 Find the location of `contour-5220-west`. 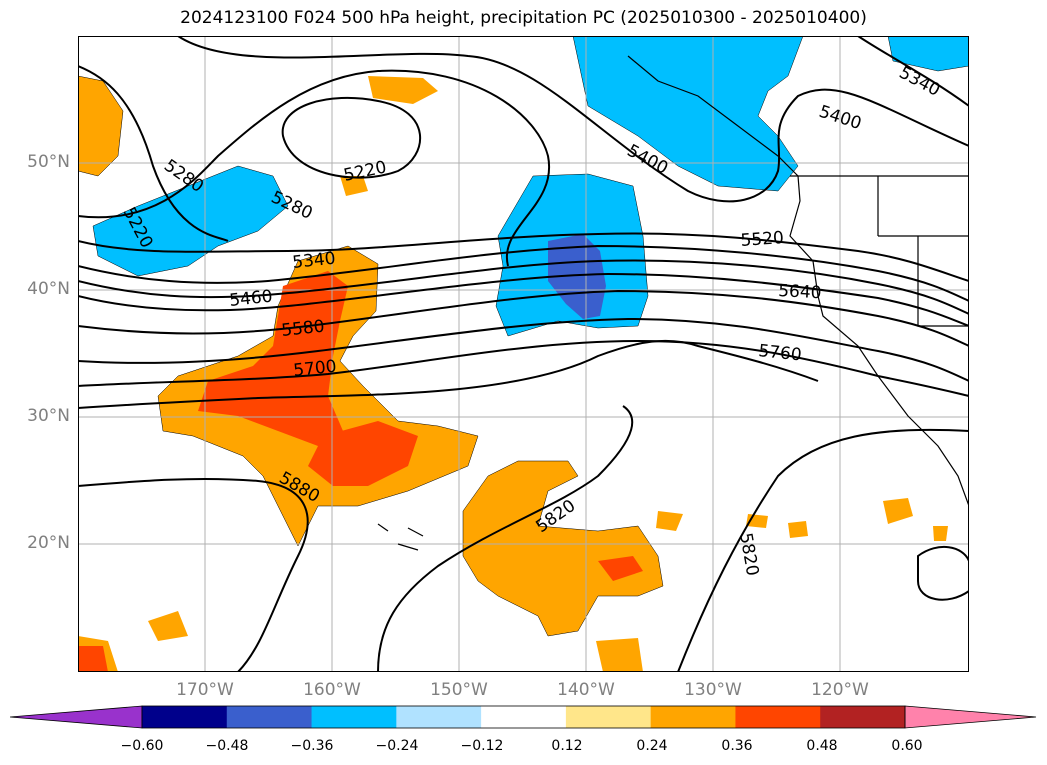

contour-5220-west is located at coordinates (153, 153).